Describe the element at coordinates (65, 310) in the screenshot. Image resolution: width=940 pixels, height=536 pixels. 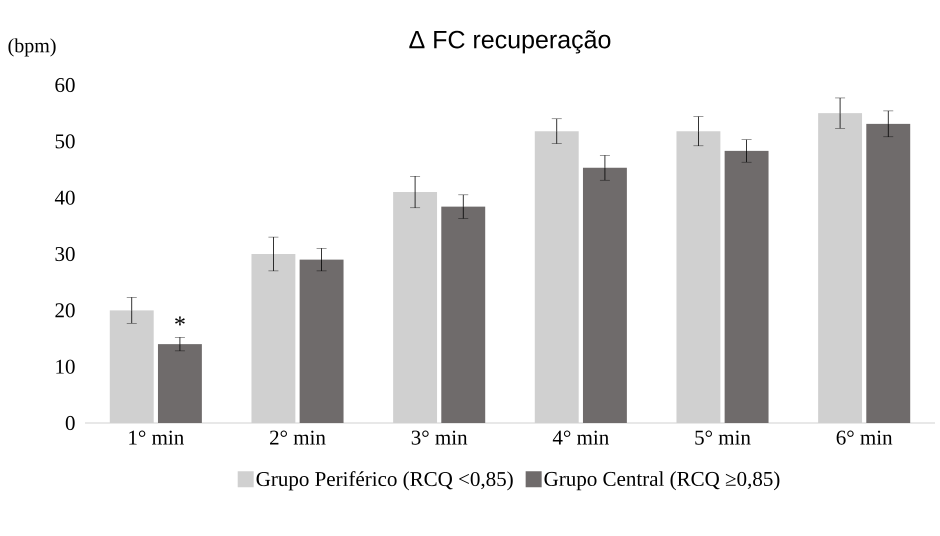
I see `y-tick-label: 20` at that location.